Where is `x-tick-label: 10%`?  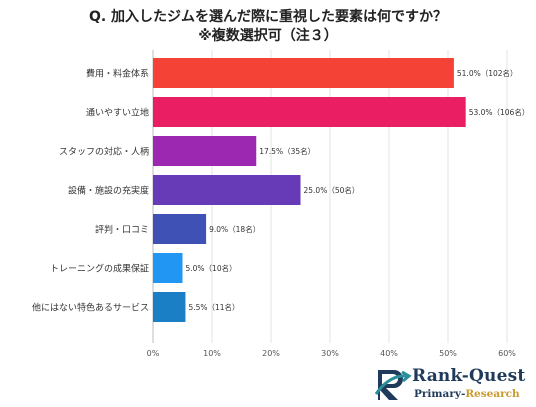
x-tick-label: 10% is located at coordinates (212, 353).